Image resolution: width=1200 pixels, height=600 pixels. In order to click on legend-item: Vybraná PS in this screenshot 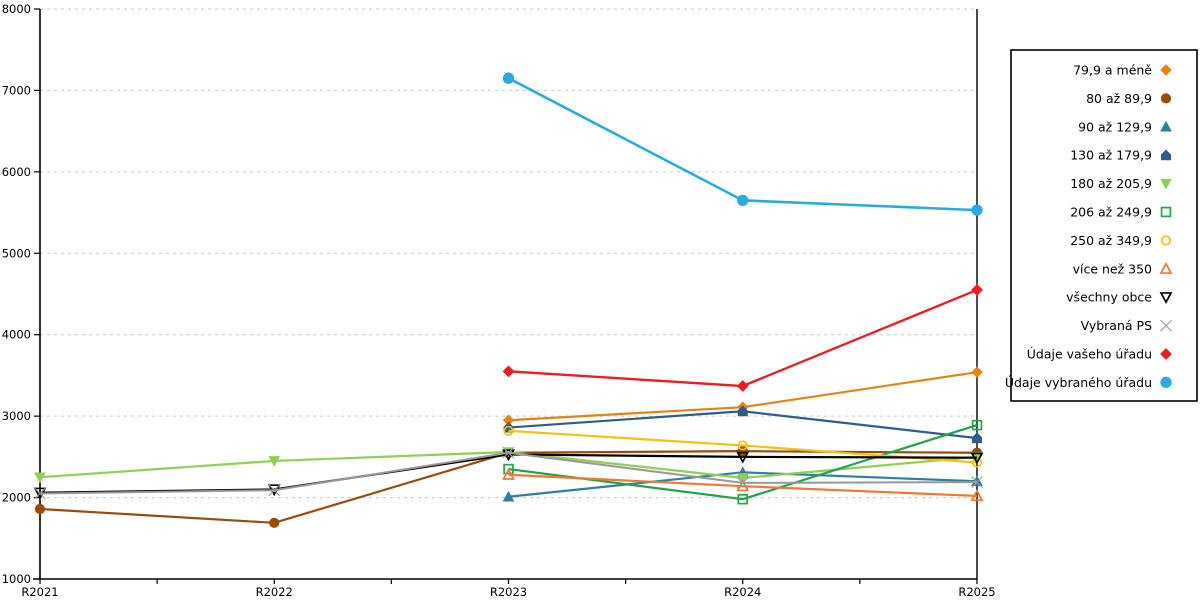, I will do `click(1126, 325)`.